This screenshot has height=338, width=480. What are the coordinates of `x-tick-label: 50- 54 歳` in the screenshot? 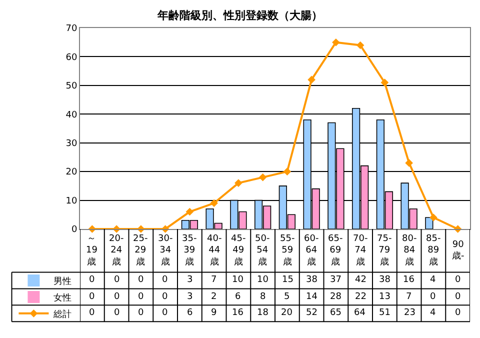 It's located at (262, 251).